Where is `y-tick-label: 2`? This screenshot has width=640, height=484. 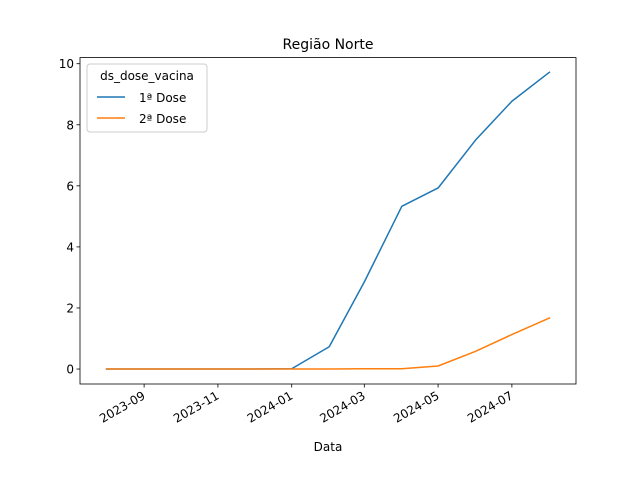
y-tick-label: 2 is located at coordinates (70, 308).